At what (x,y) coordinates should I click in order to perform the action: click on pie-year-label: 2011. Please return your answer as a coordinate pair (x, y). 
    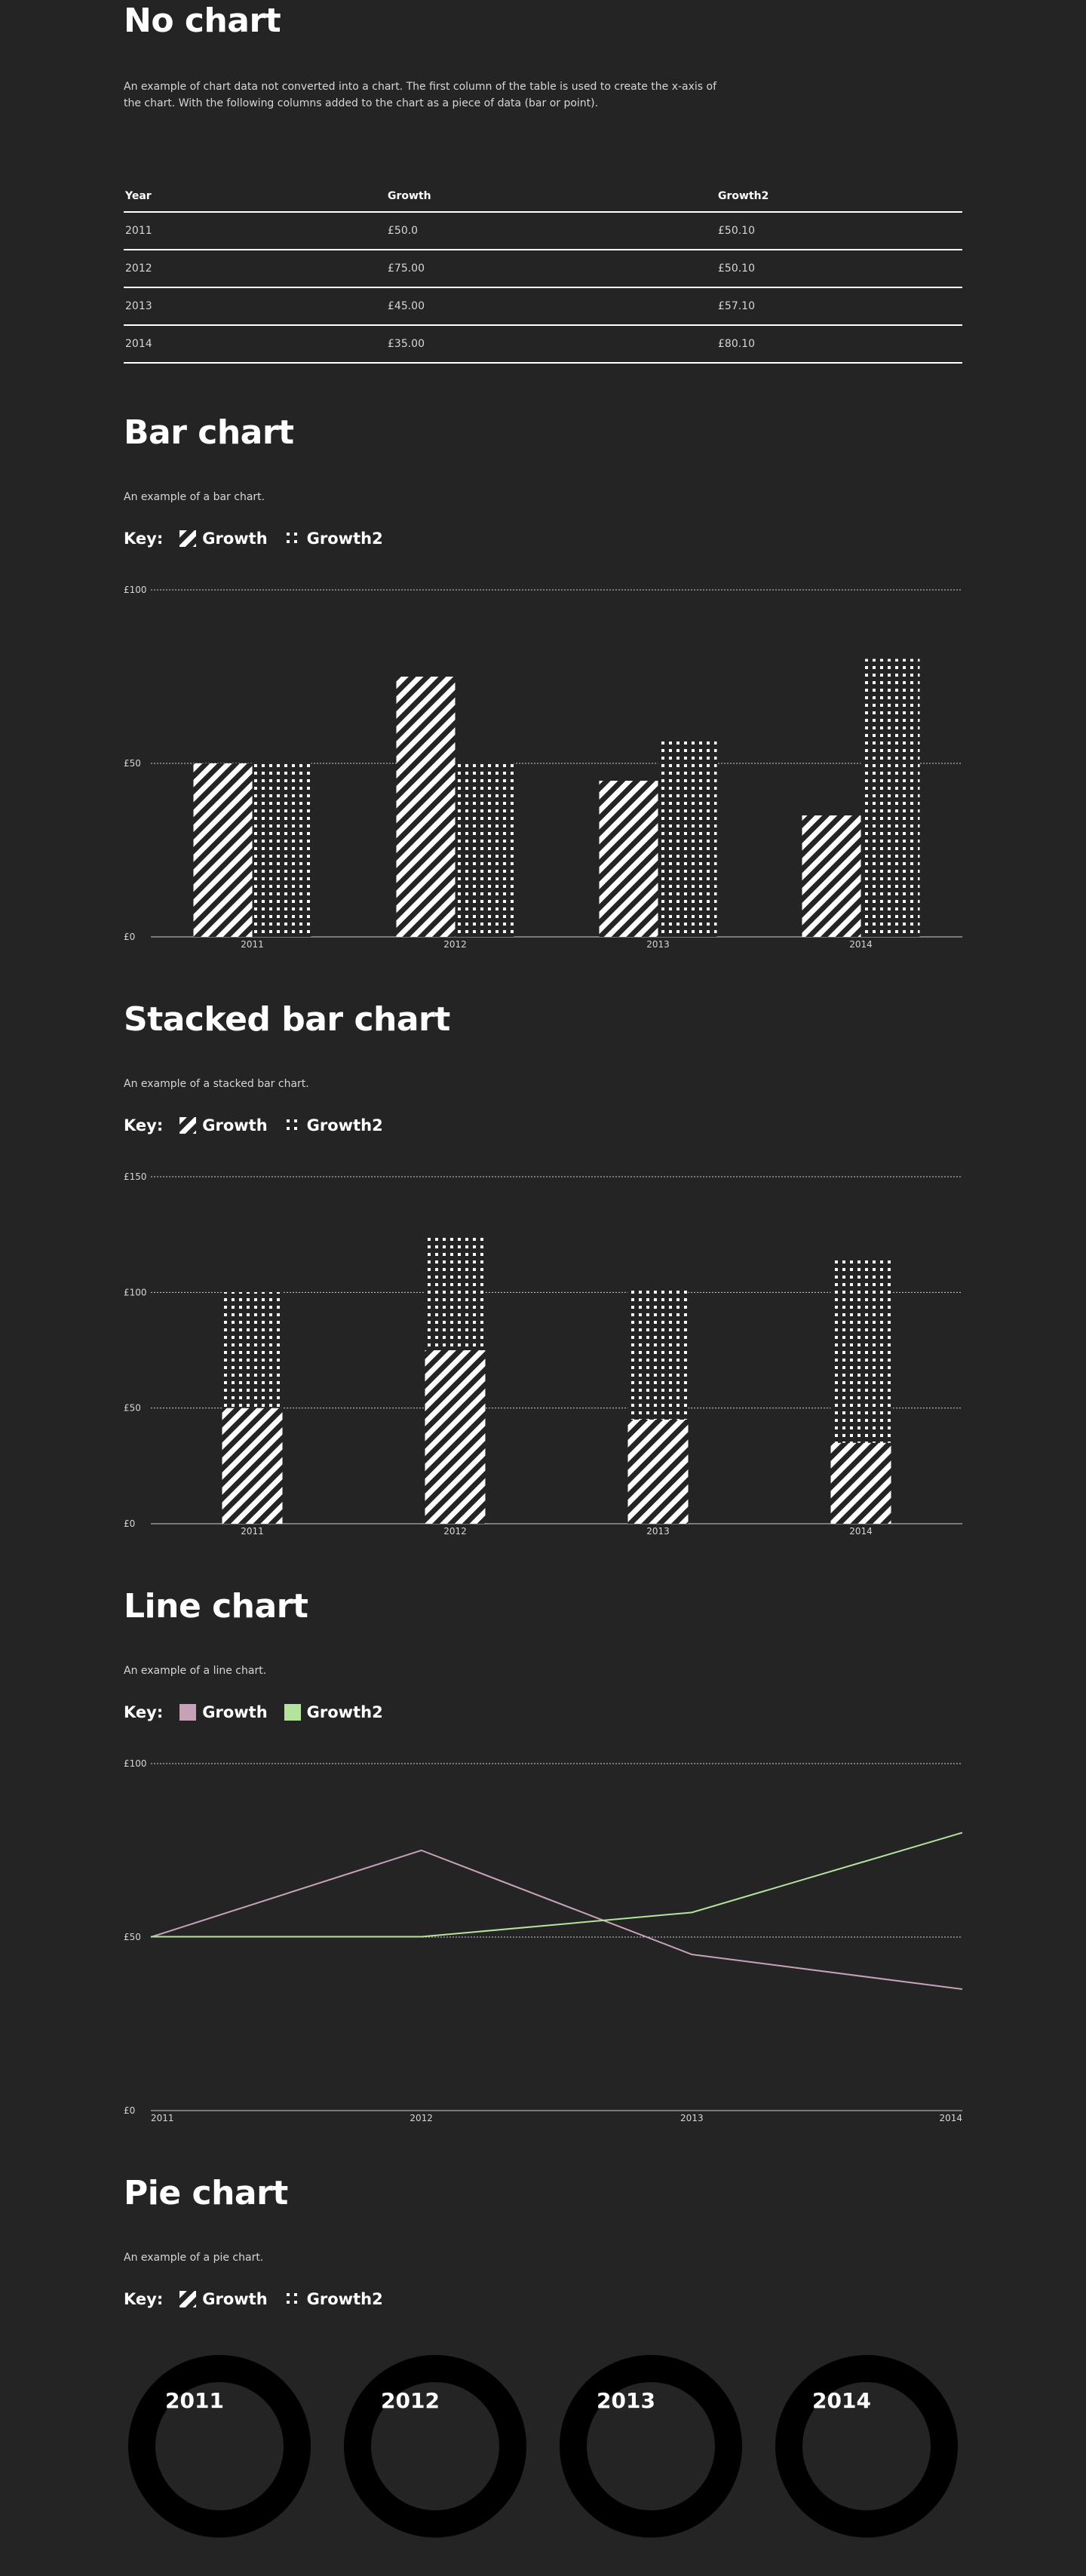
    Looking at the image, I should click on (194, 2400).